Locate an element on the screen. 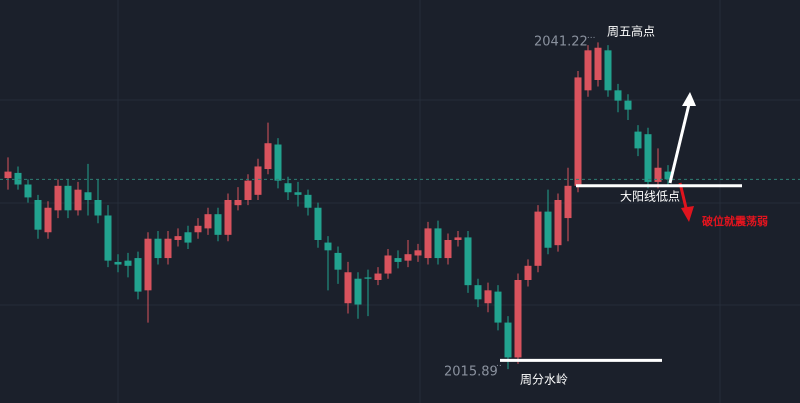  low-label: 2015.89 is located at coordinates (471, 372).